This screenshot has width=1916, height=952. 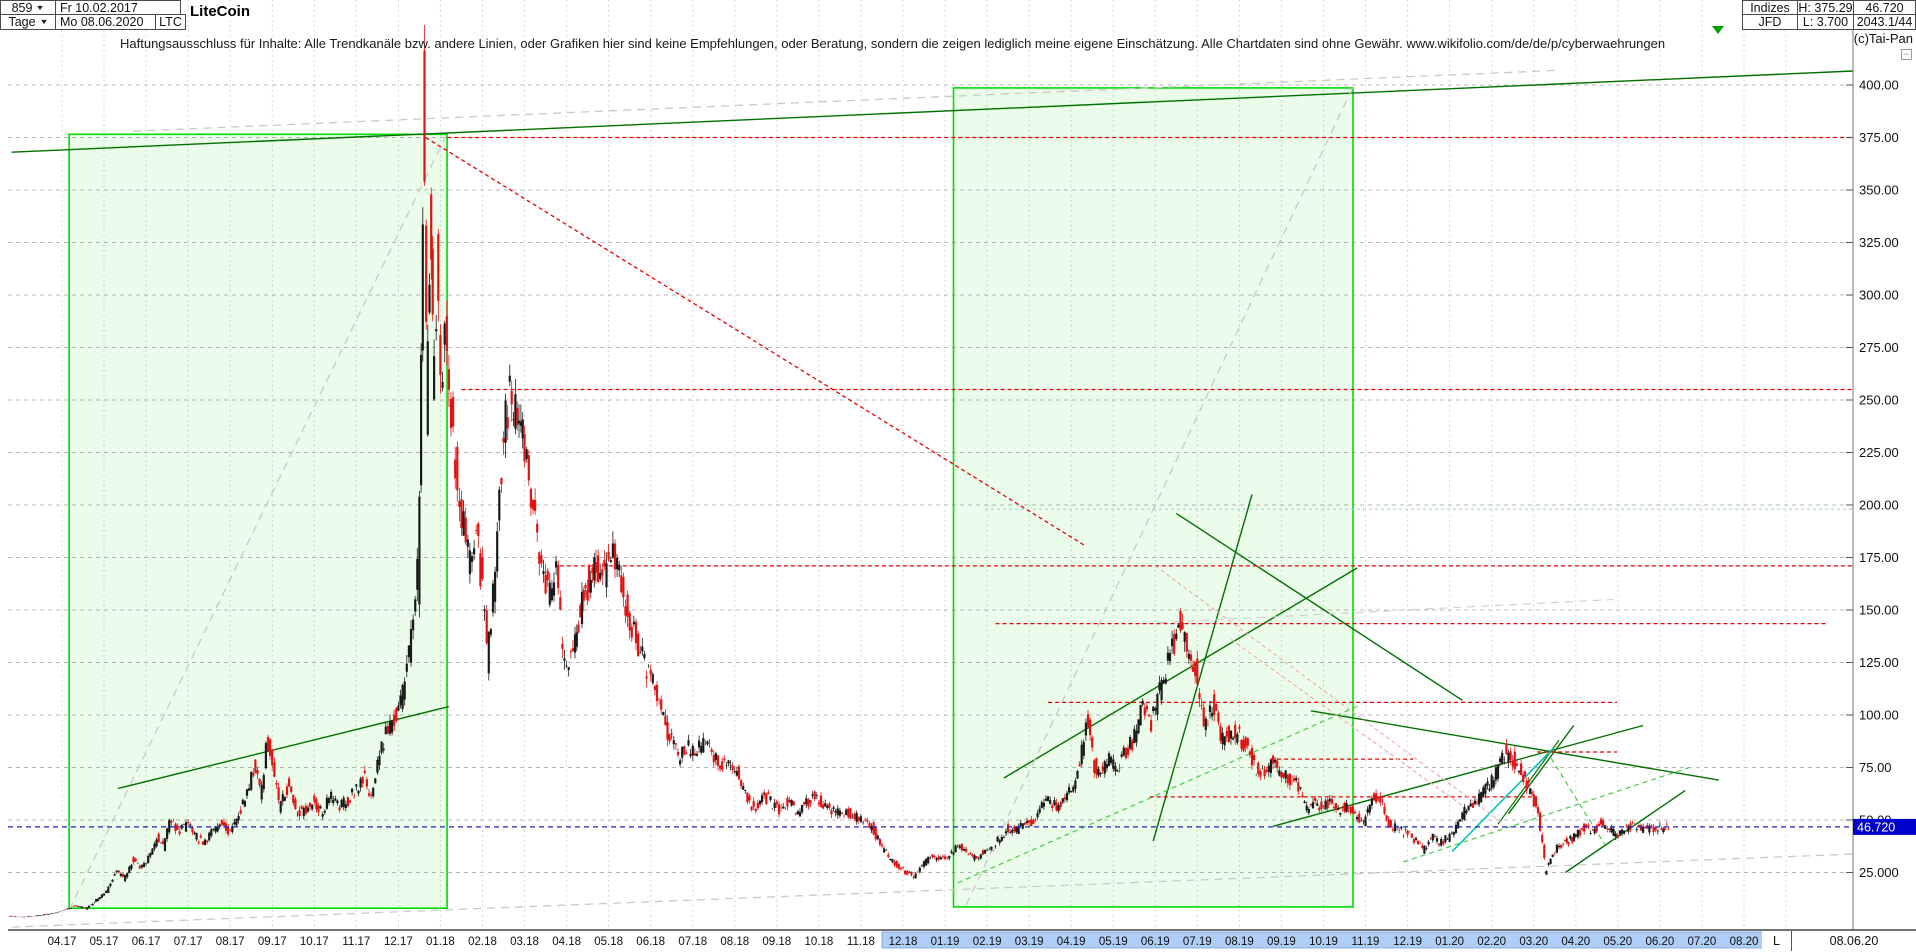 I want to click on svg-text: 250.00, so click(x=1879, y=400).